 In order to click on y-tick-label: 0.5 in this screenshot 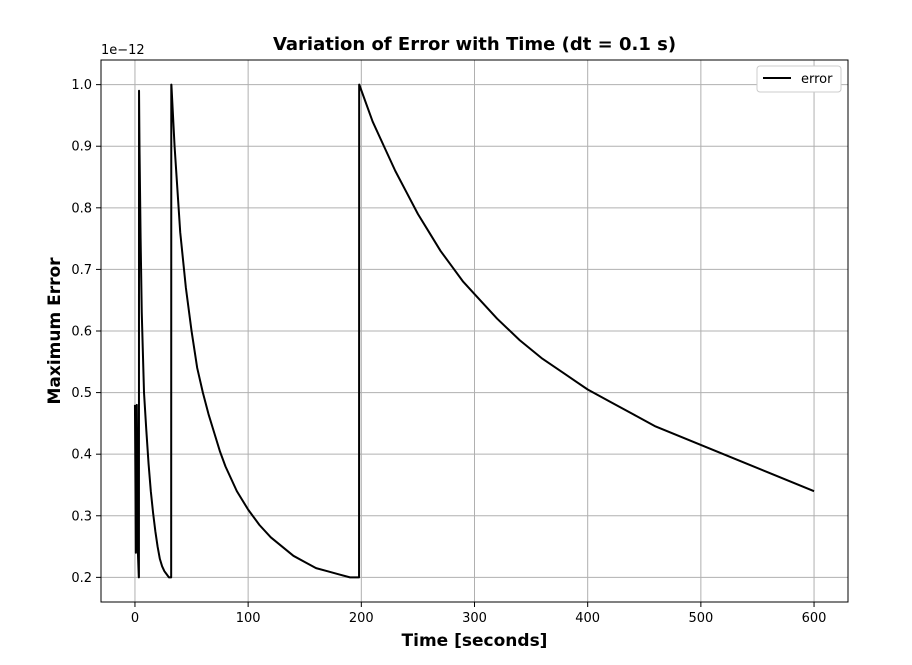, I will do `click(81, 393)`.